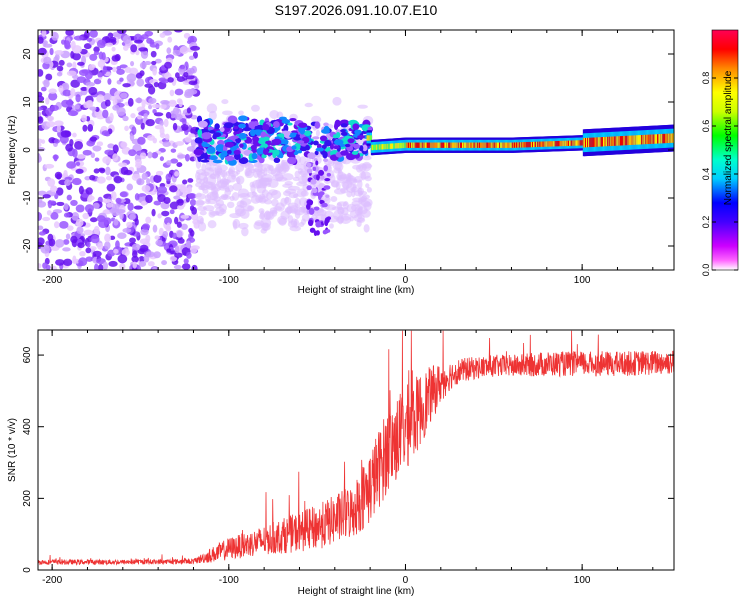  Describe the element at coordinates (27, 570) in the screenshot. I see `snr-ytick-label: 0` at that location.